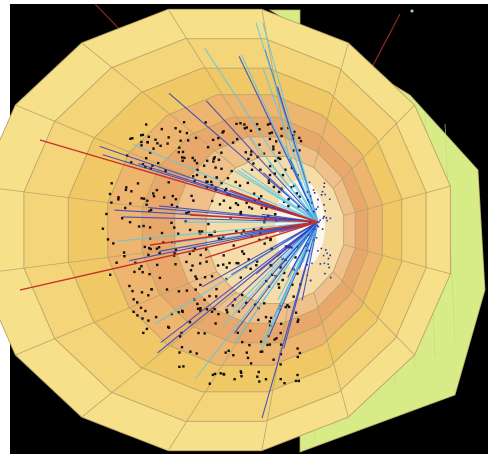 The width and height of the screenshot is (493, 457). I want to click on beam-point, so click(412, 11).